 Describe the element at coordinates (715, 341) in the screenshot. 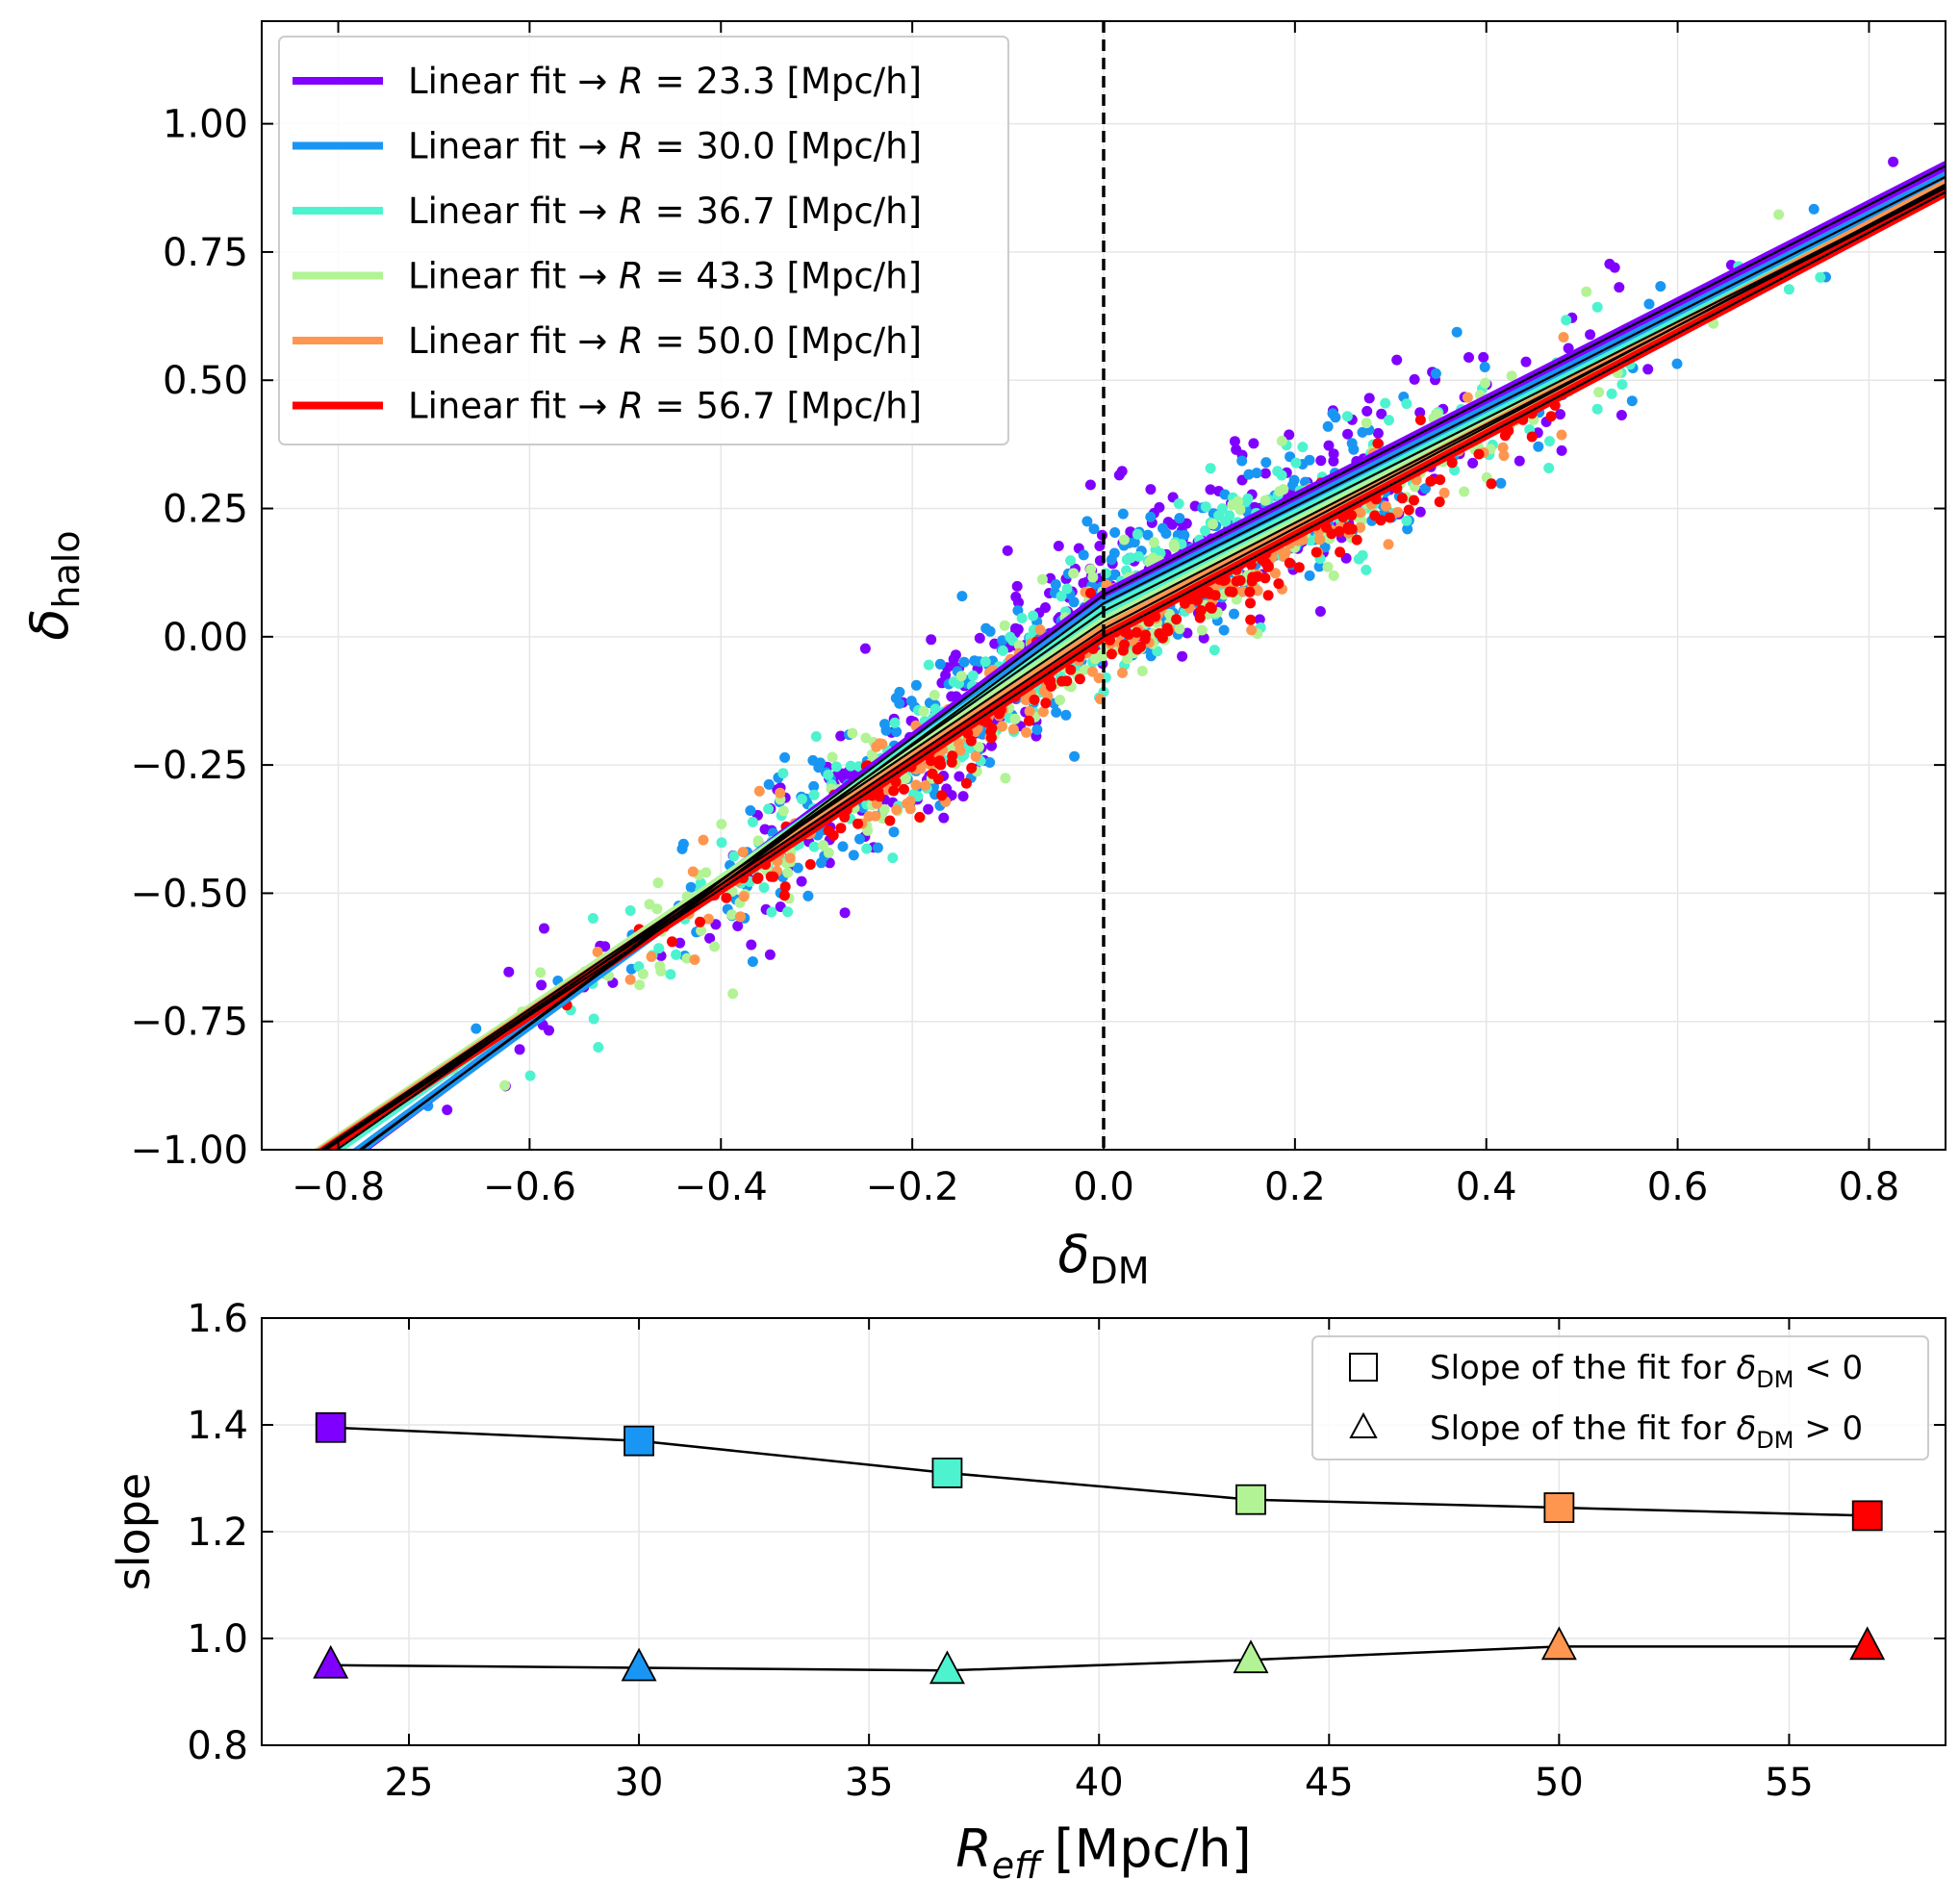

I see `top-legend-eq: = 50.0` at that location.